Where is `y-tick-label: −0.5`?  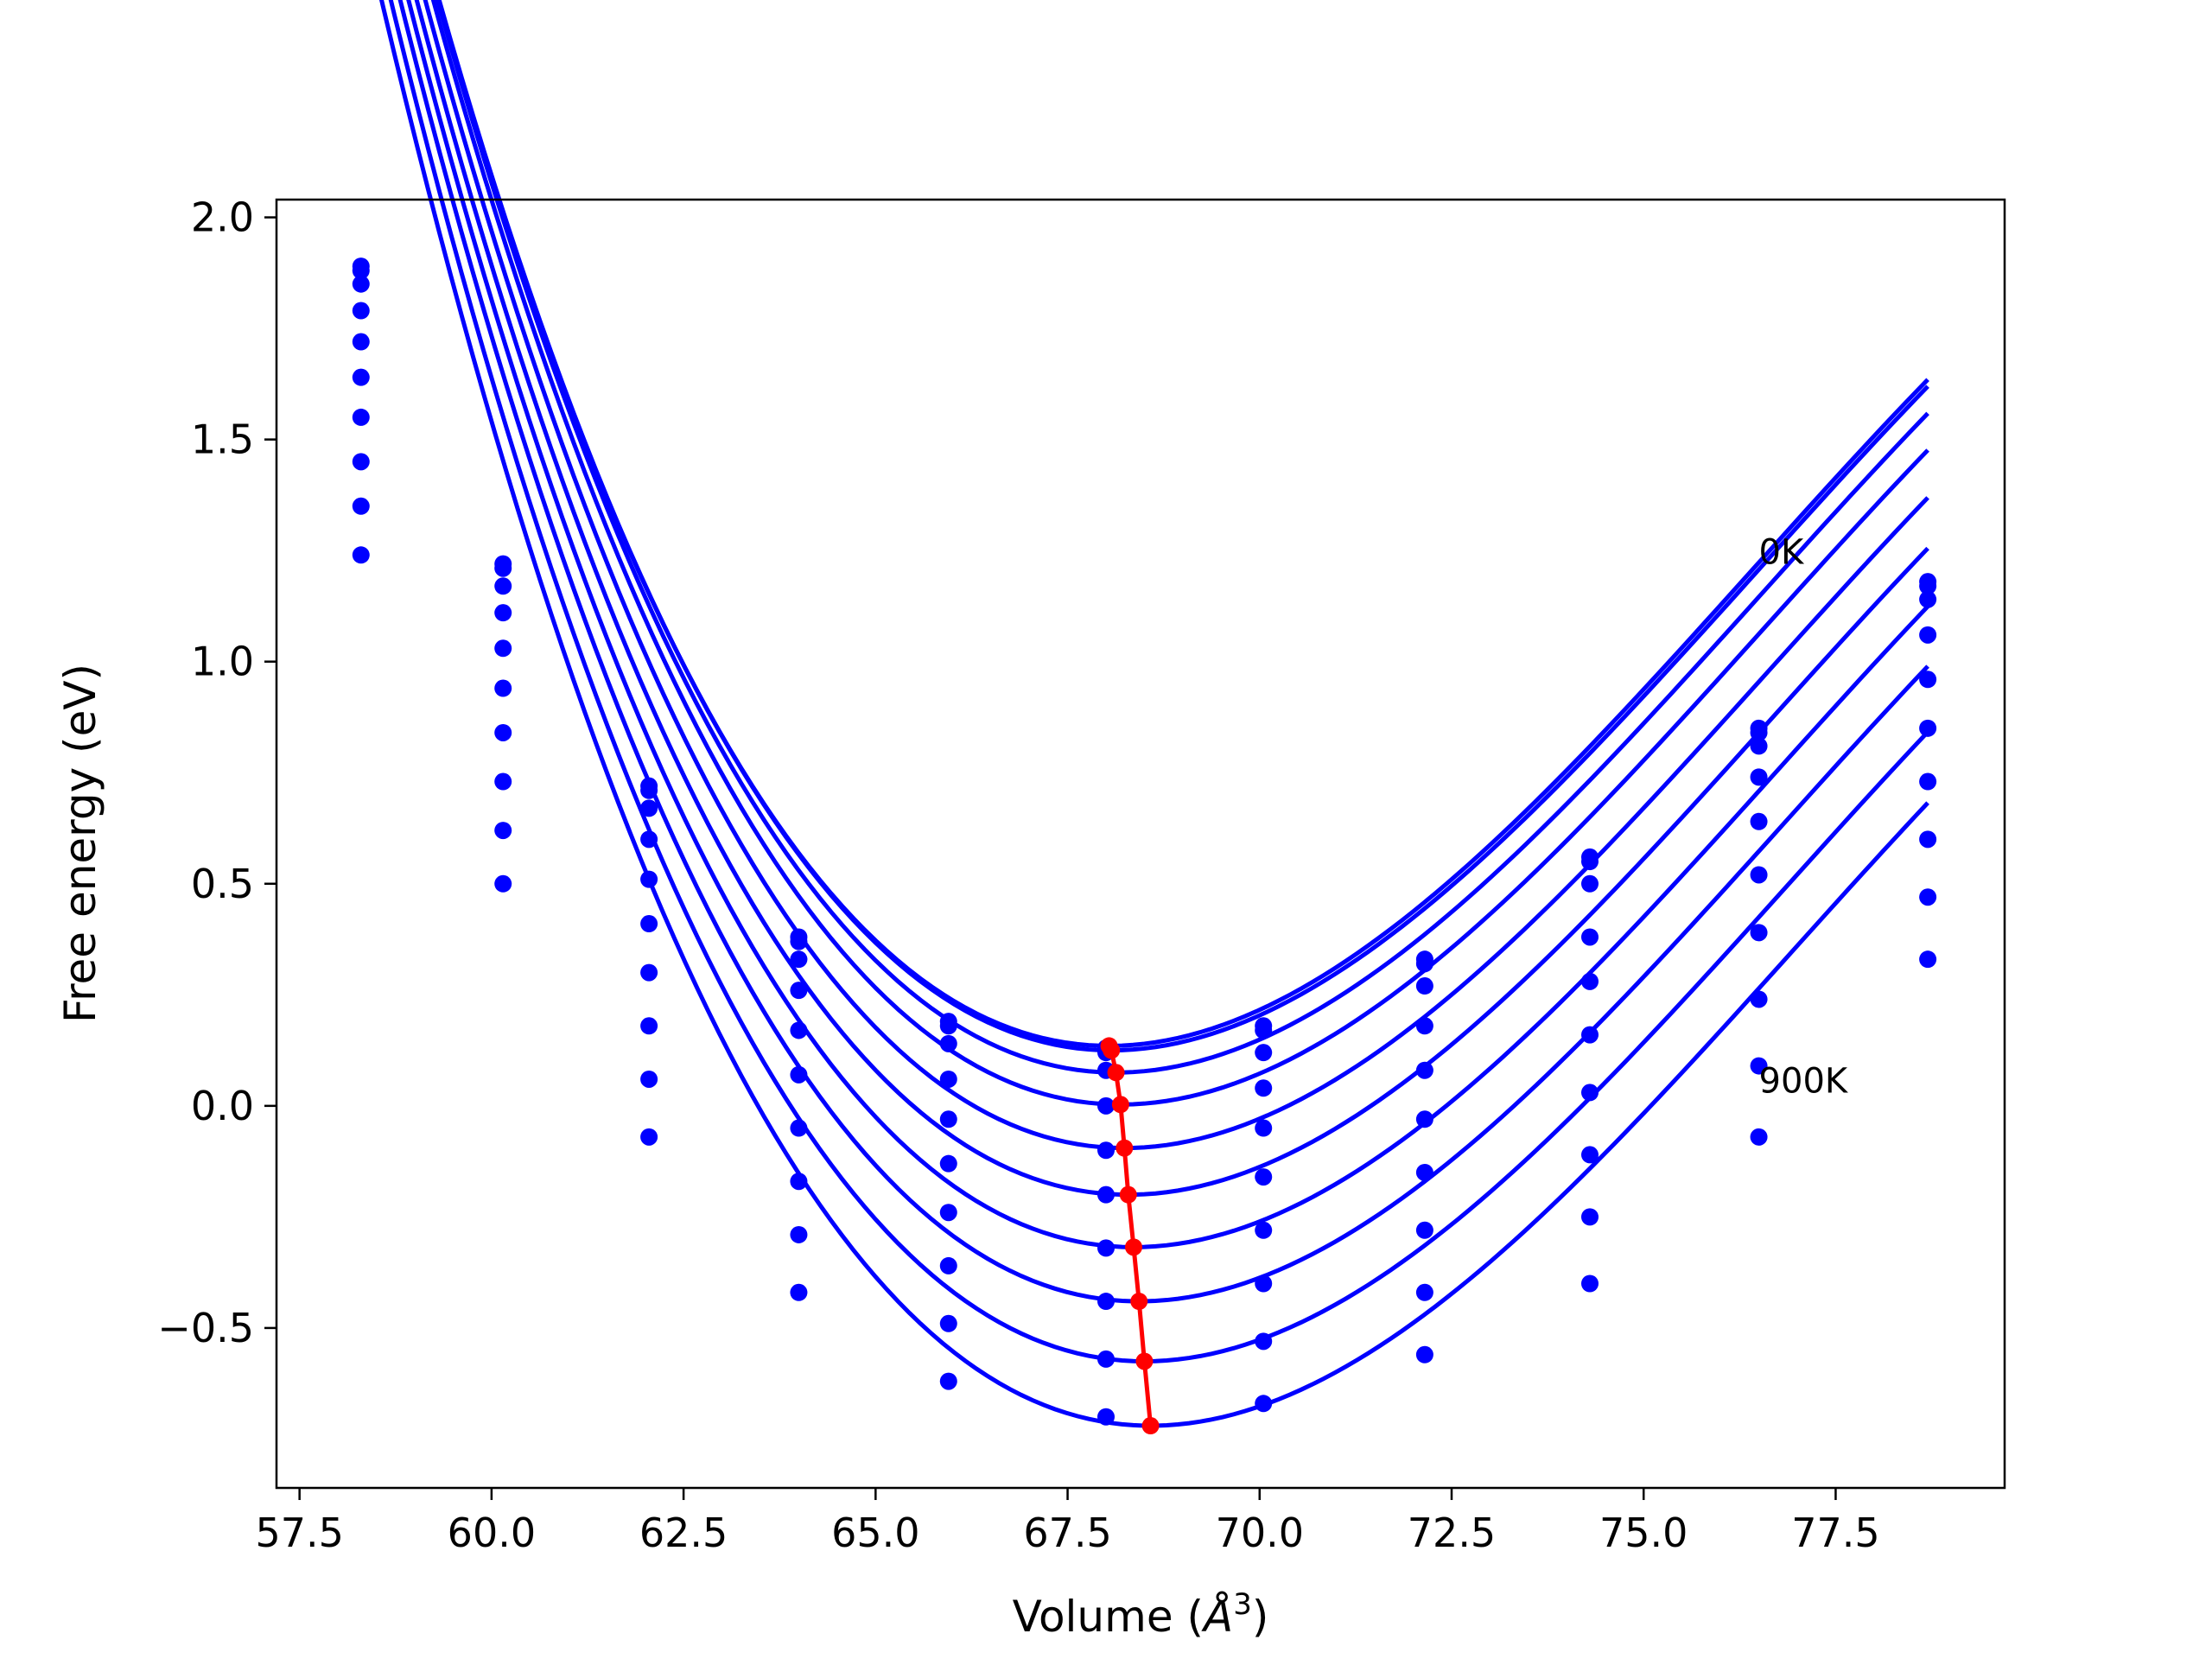 y-tick-label: −0.5 is located at coordinates (205, 1328).